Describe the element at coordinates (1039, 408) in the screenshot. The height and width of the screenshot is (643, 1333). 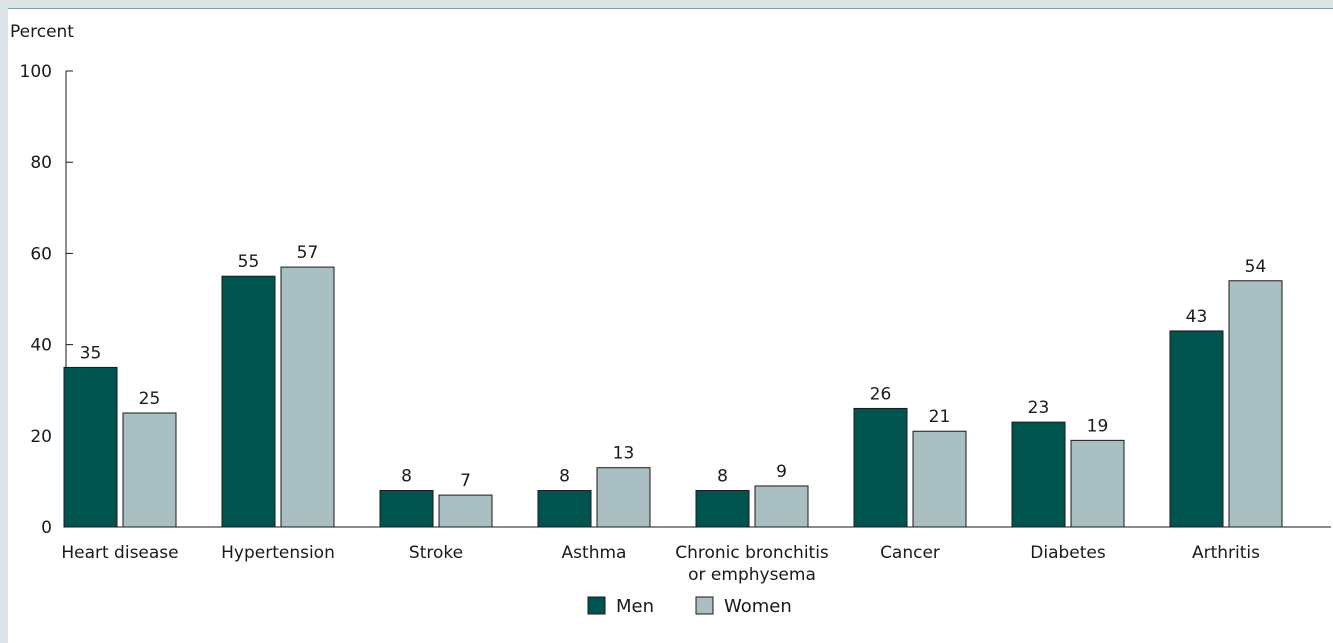
I see `data-label: 23` at that location.